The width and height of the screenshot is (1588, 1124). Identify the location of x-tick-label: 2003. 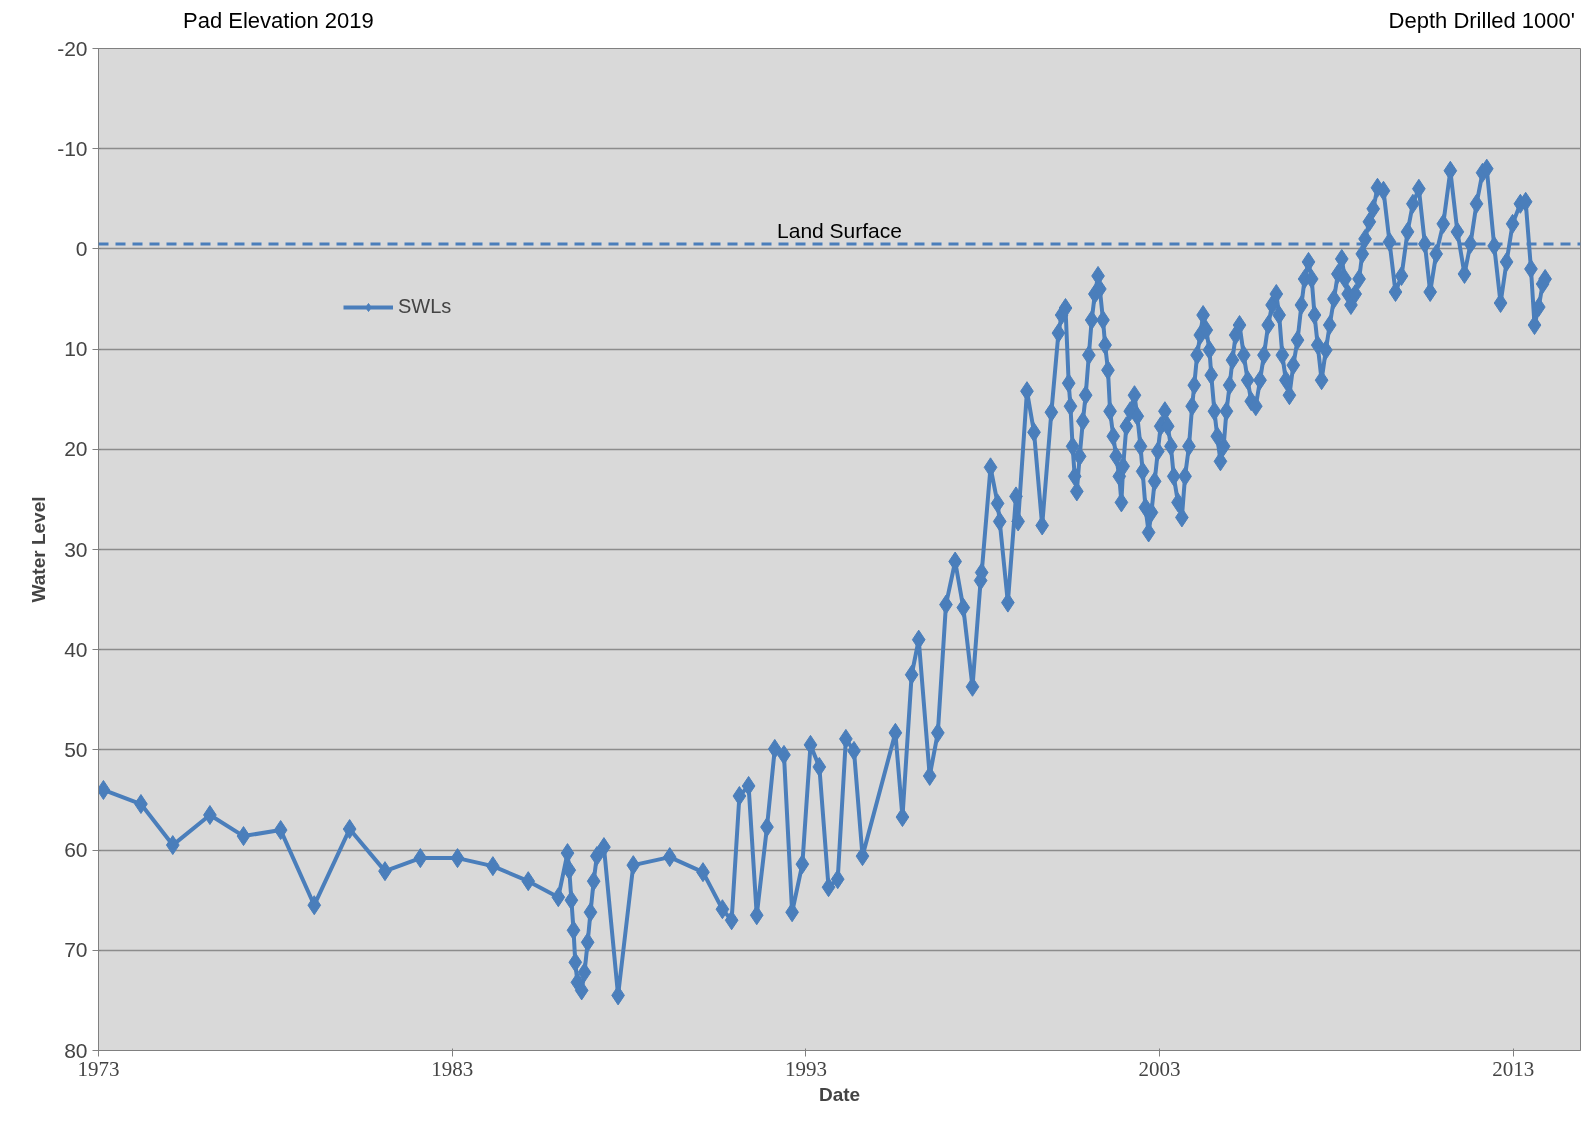
(1159, 1068).